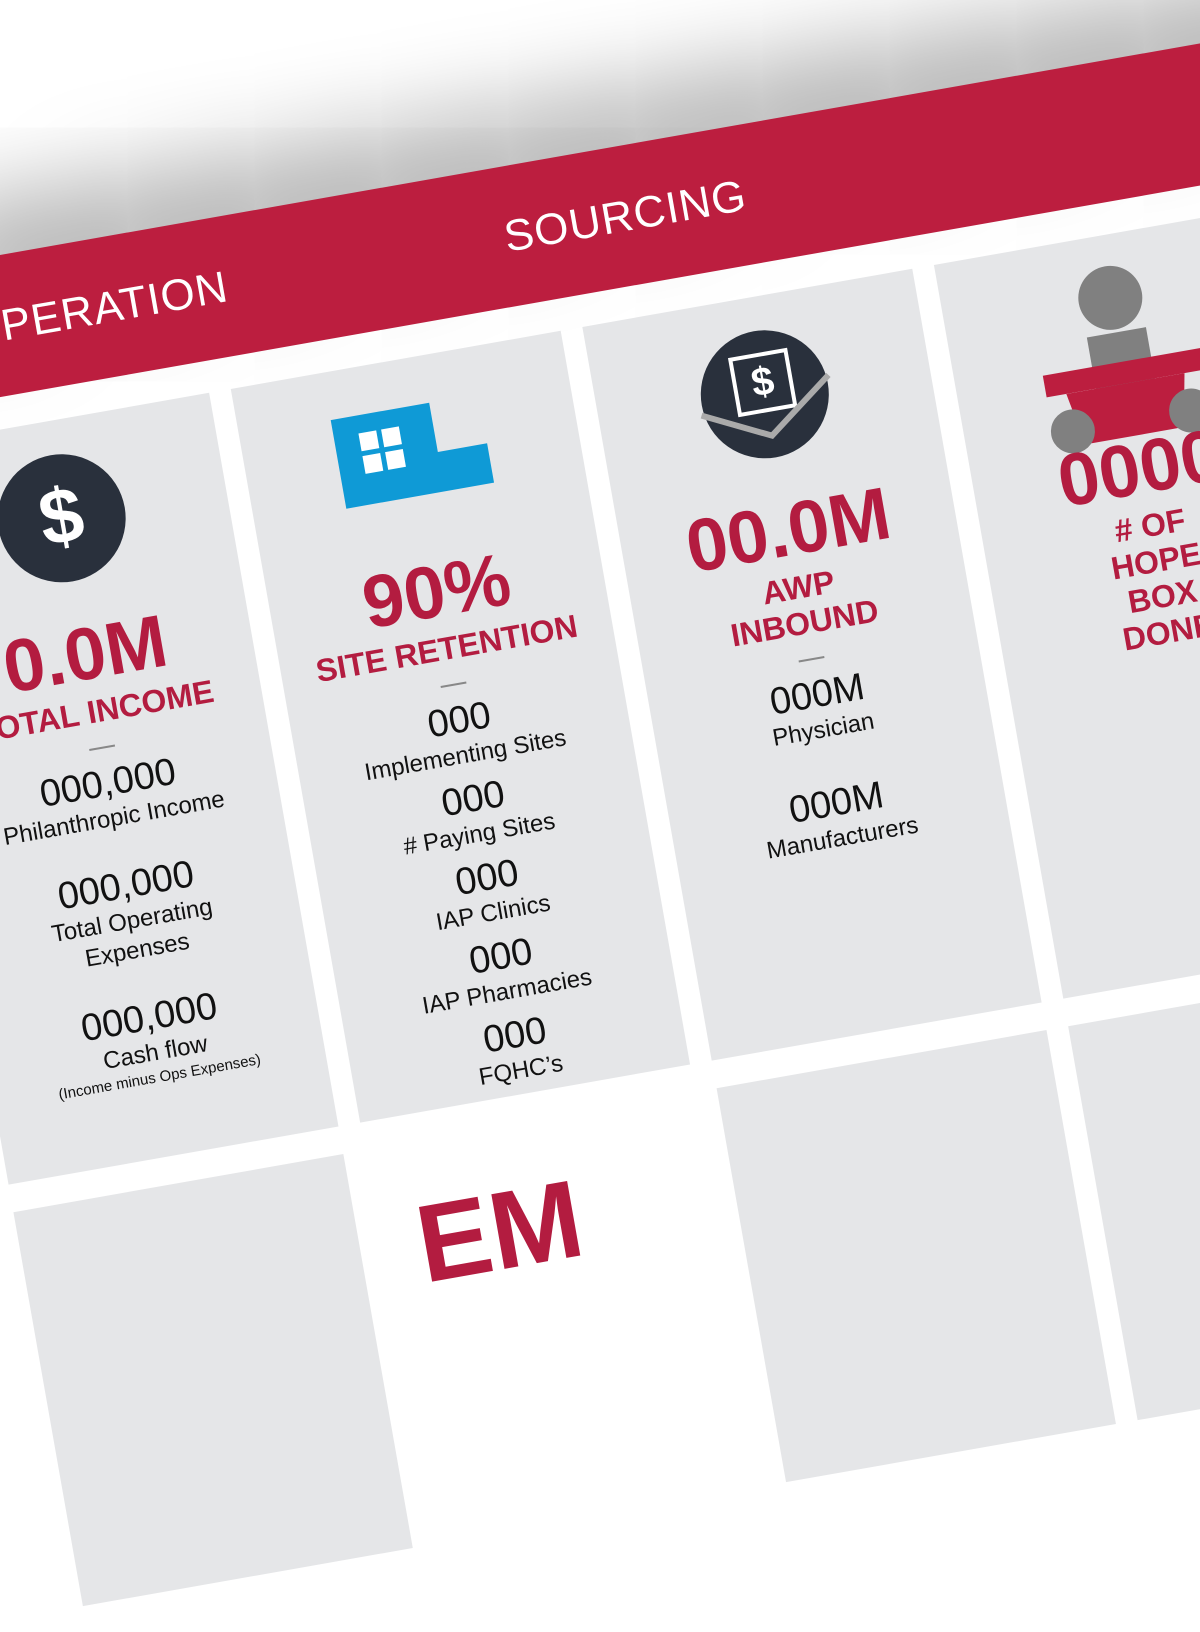  I want to click on section-title: TENTION & OPERATION, so click(116, 331).